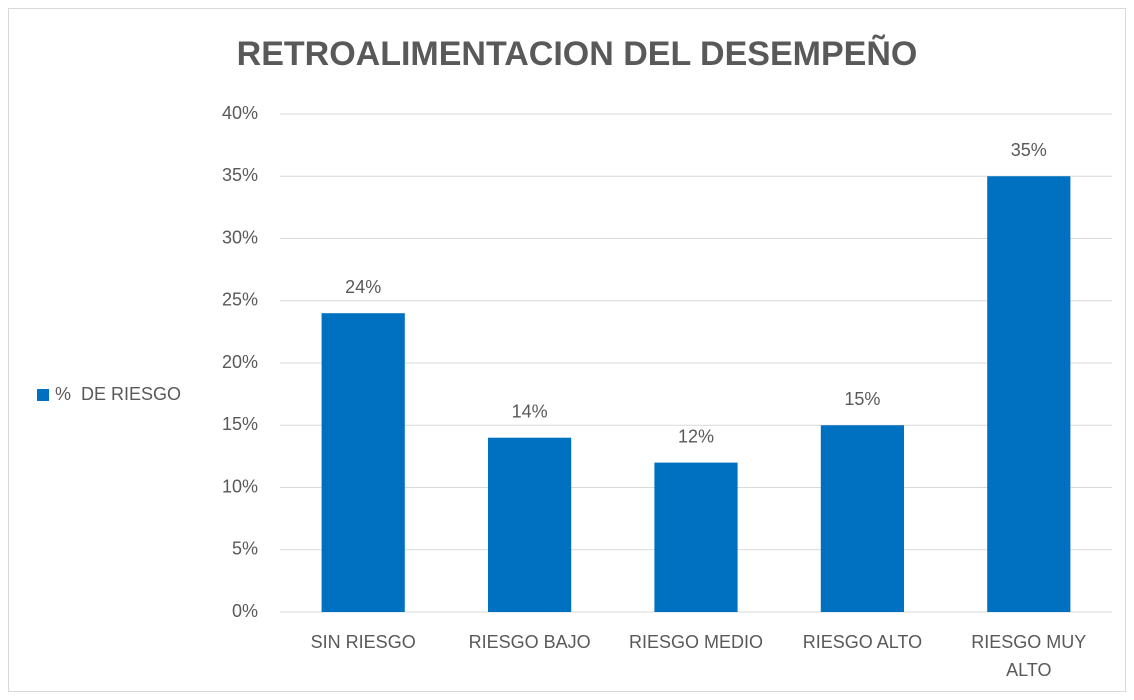  I want to click on x-tick-label: RIESGO BAJO, so click(529, 642).